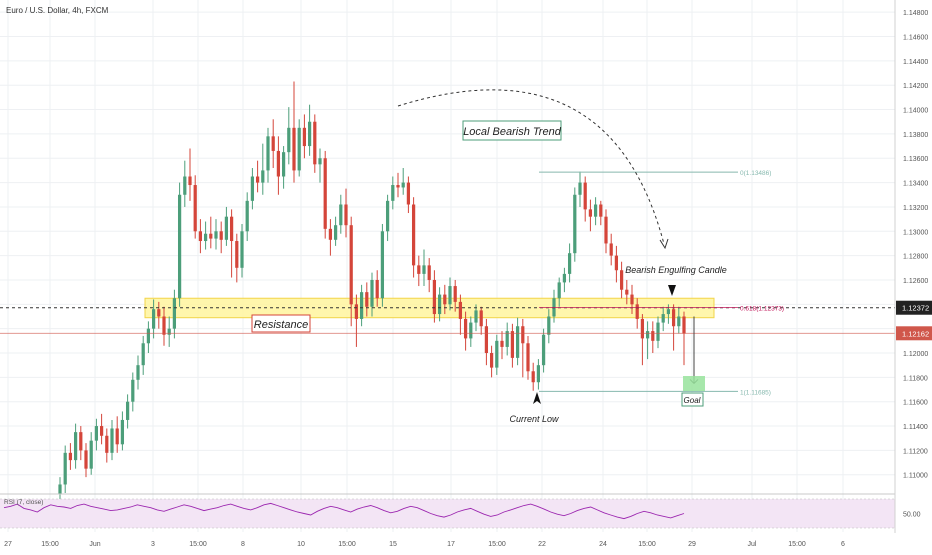 This screenshot has height=555, width=932. What do you see at coordinates (692, 544) in the screenshot?
I see `time-tick-label: 29` at bounding box center [692, 544].